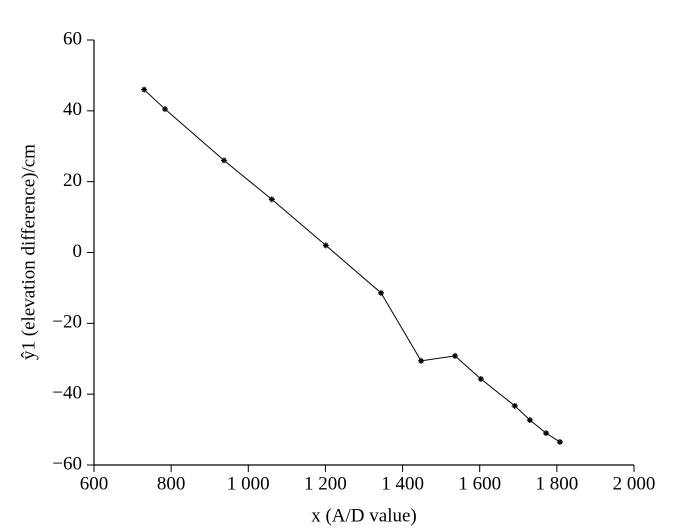  What do you see at coordinates (67, 463) in the screenshot?
I see `y-tick-label: −60` at bounding box center [67, 463].